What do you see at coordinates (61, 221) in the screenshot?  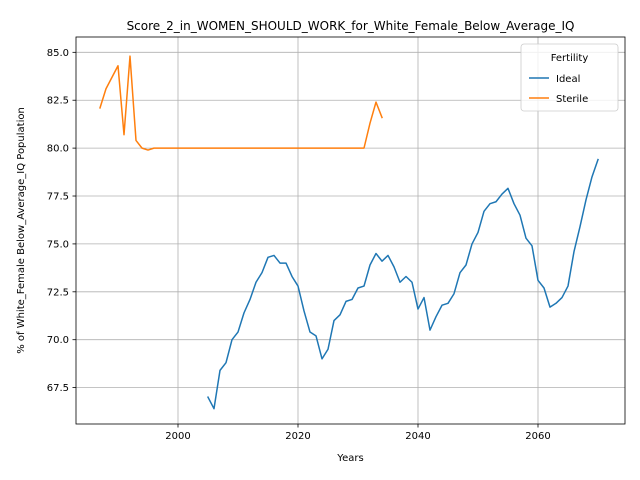 I see `y-axis-ticks: 67.5 70.0 72.5 75.0 77.5 80.0 82.5 85.0` at bounding box center [61, 221].